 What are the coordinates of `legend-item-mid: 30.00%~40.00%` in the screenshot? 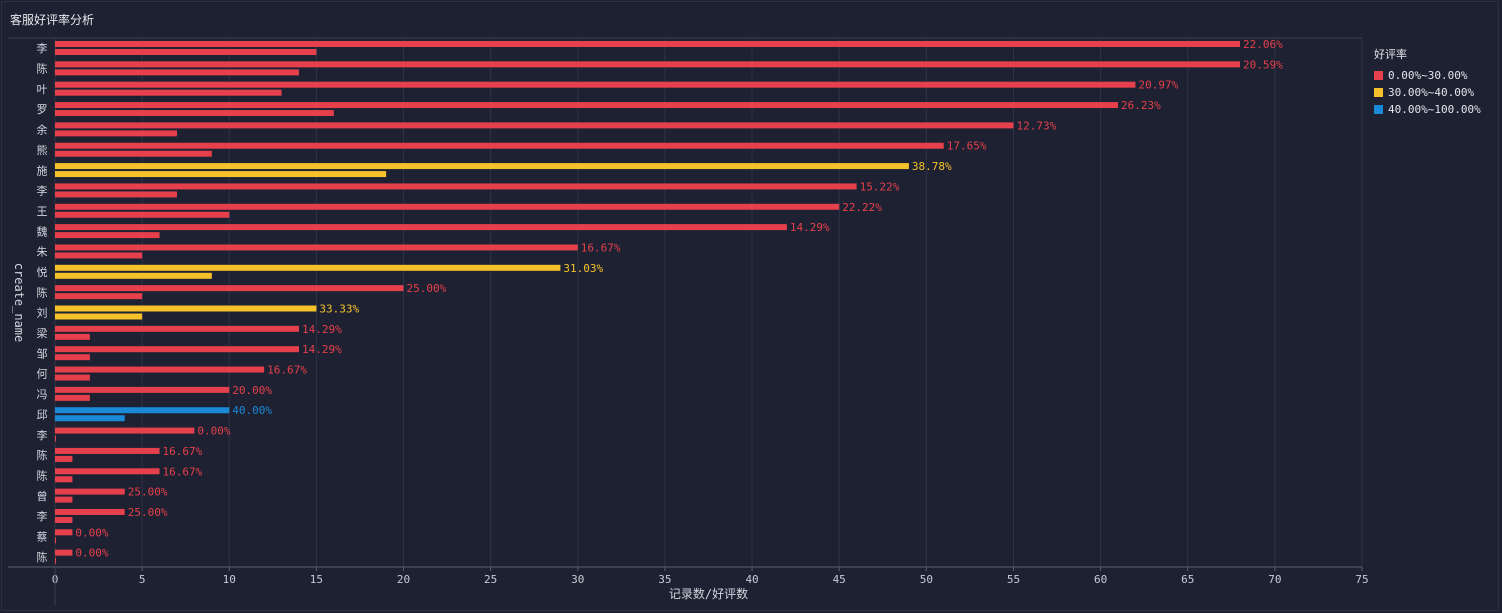 It's located at (1427, 92).